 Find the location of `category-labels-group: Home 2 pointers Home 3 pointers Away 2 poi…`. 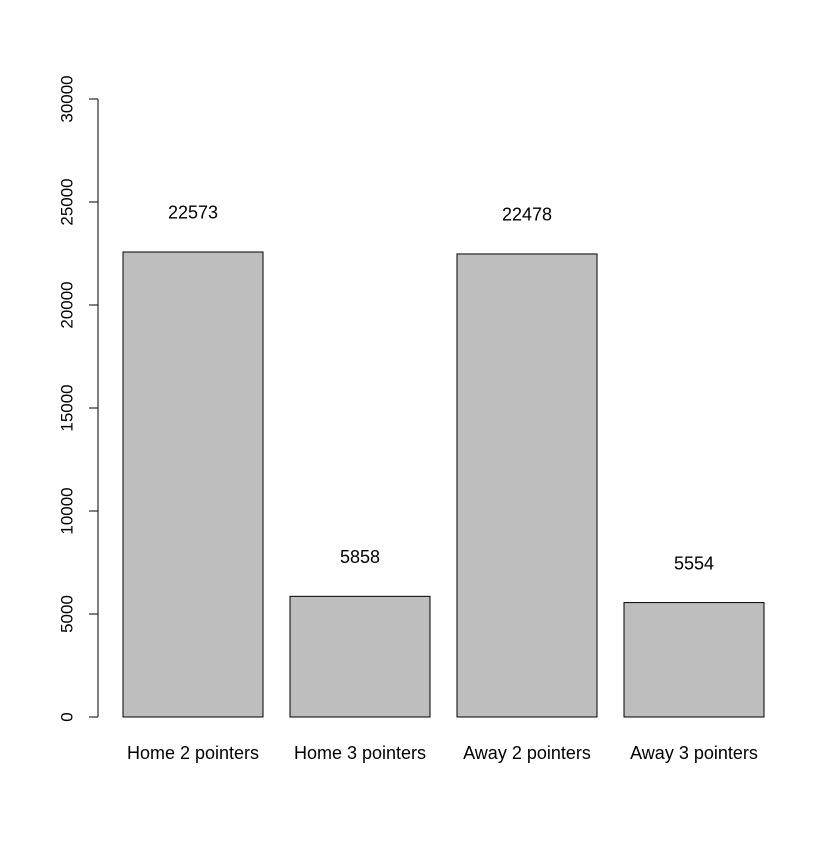

category-labels-group: Home 2 pointers Home 3 pointers Away 2 poi… is located at coordinates (442, 753).